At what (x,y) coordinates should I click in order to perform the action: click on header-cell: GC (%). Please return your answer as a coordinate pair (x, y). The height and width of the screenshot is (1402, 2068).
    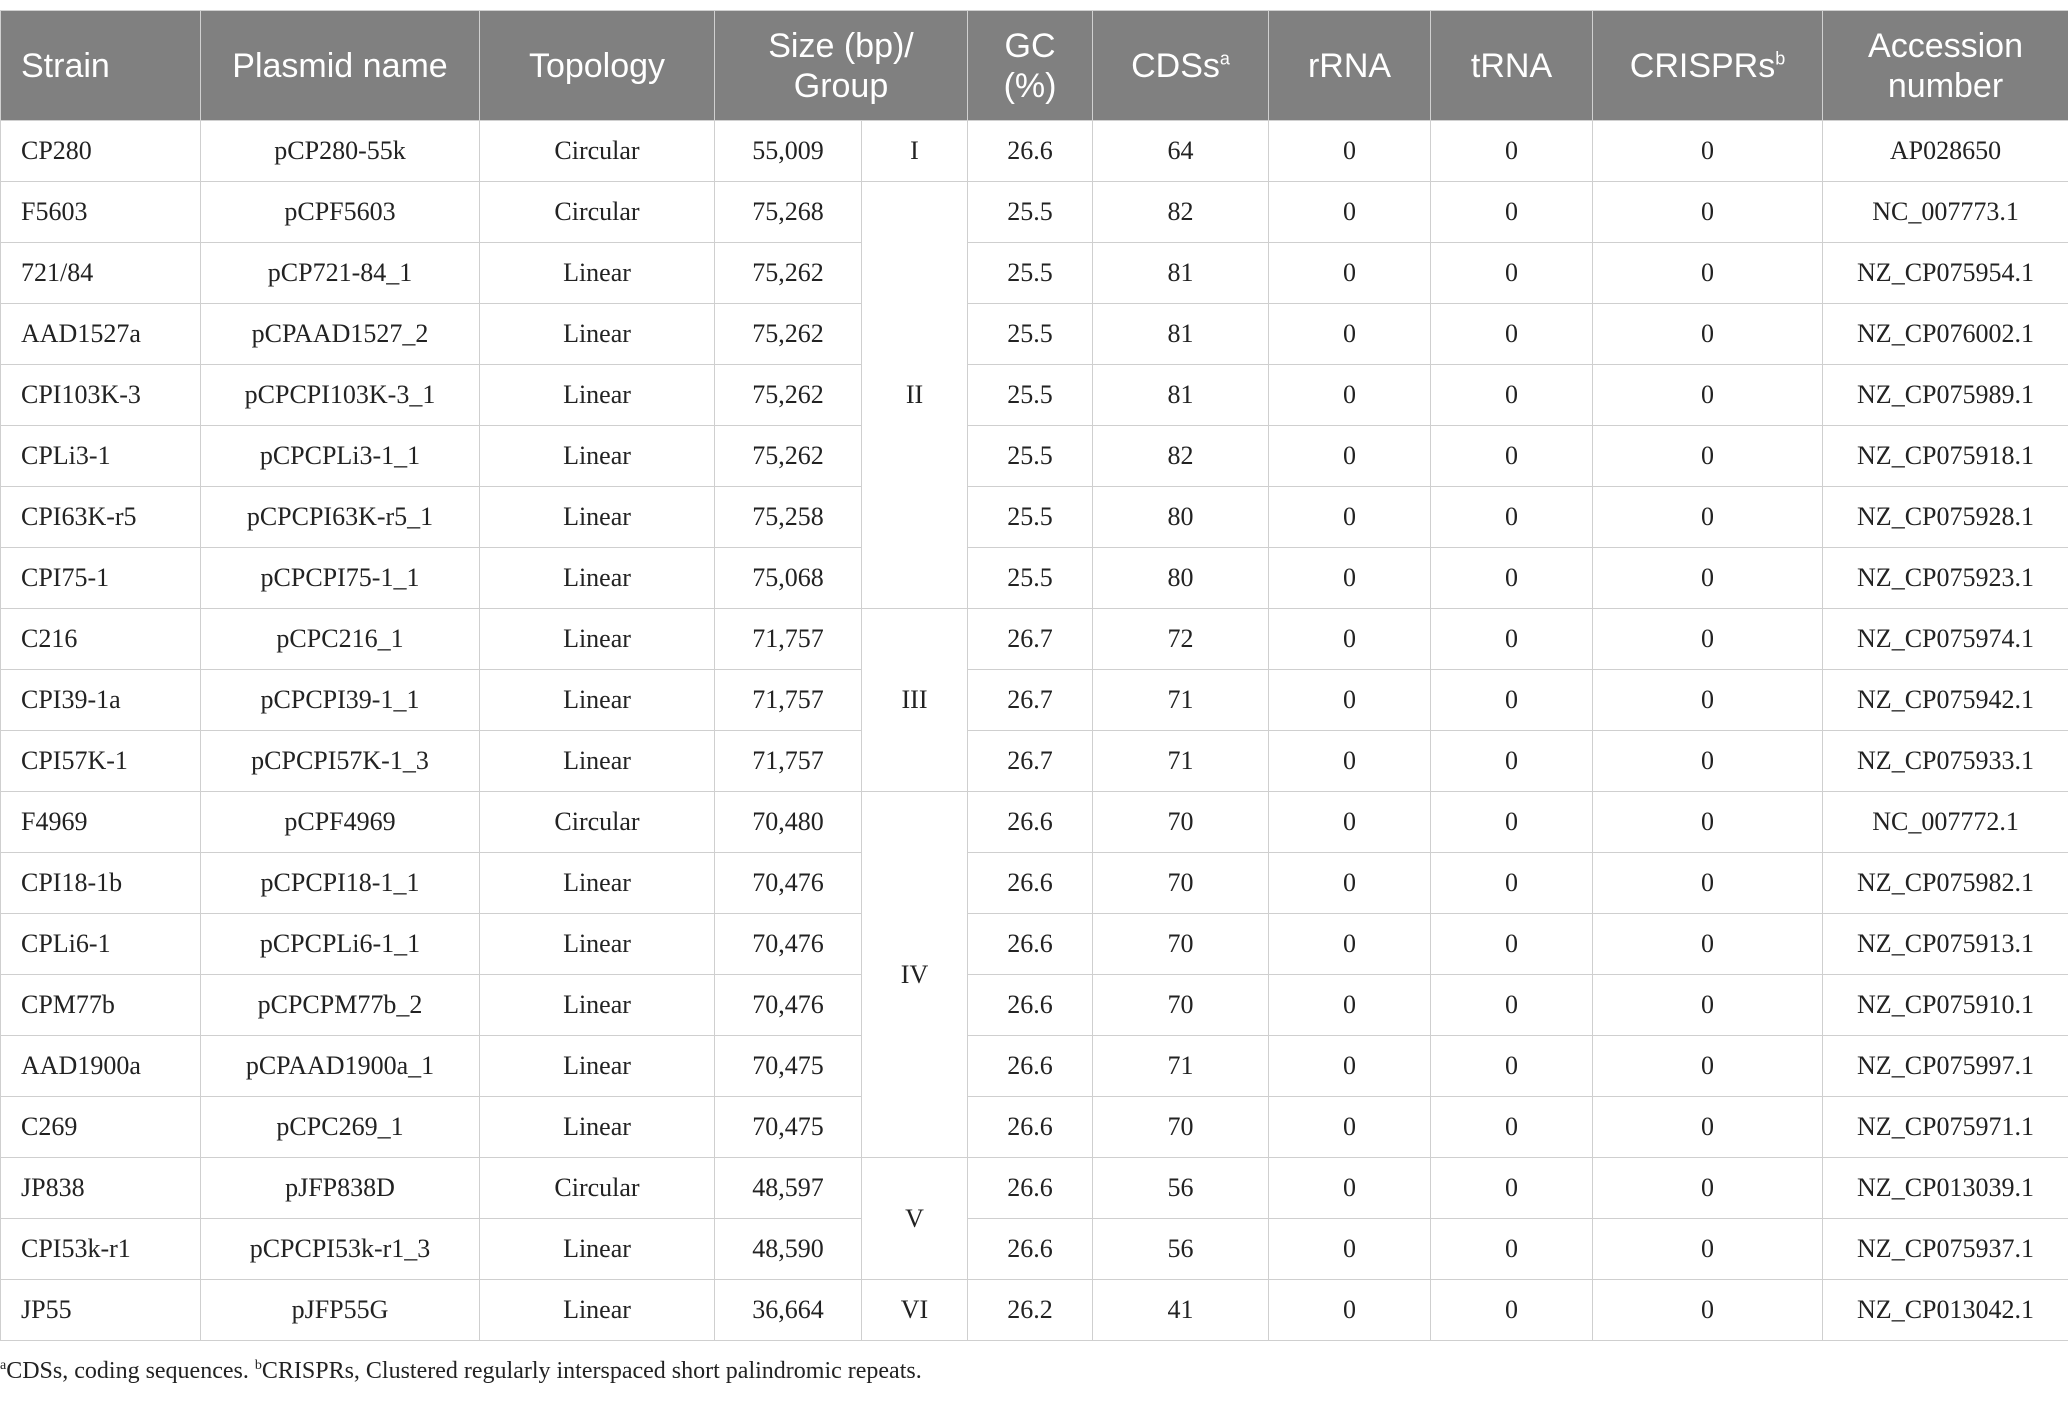
    Looking at the image, I should click on (1030, 65).